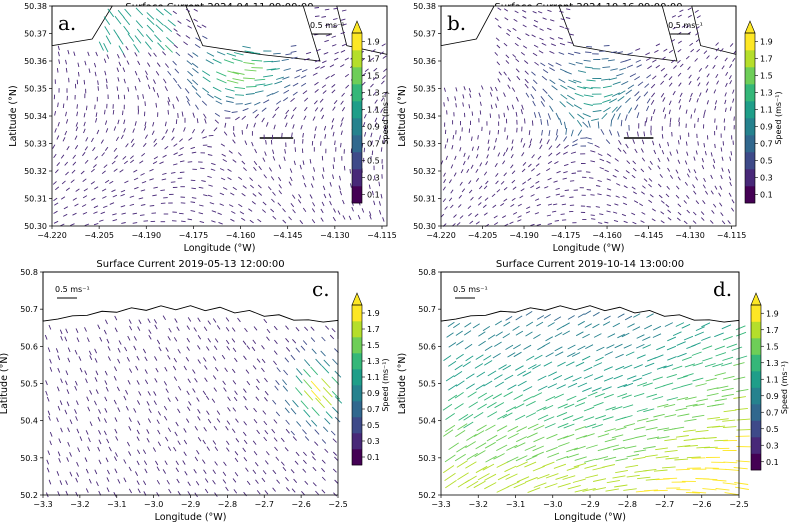 This screenshot has width=802, height=532. What do you see at coordinates (607, 235) in the screenshot?
I see `x-tick-label: −4.160` at bounding box center [607, 235].